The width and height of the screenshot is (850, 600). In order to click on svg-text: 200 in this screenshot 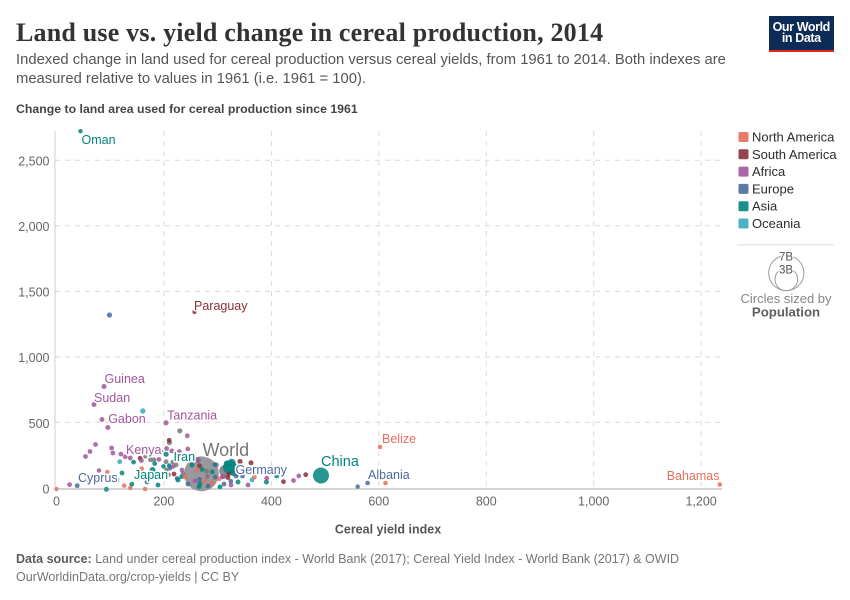, I will do `click(163, 502)`.